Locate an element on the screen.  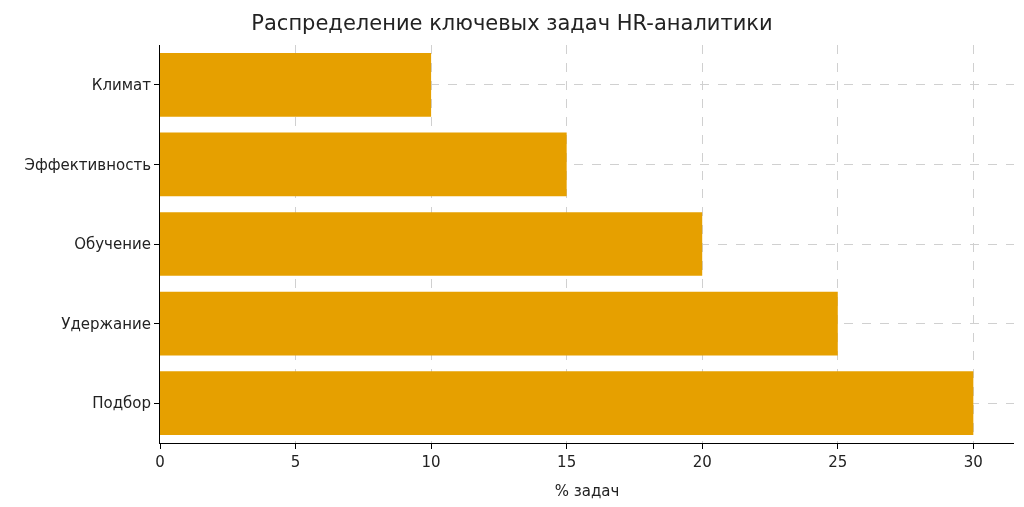
x-tick-label: 20 is located at coordinates (702, 462).